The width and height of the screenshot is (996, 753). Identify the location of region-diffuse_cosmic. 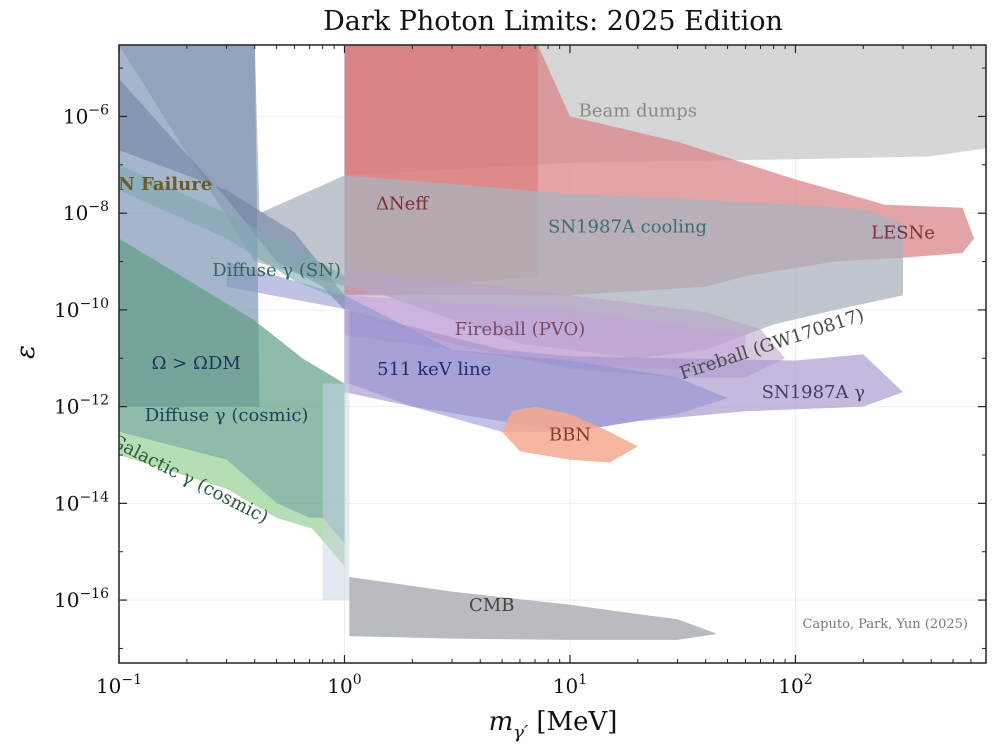
(232, 391).